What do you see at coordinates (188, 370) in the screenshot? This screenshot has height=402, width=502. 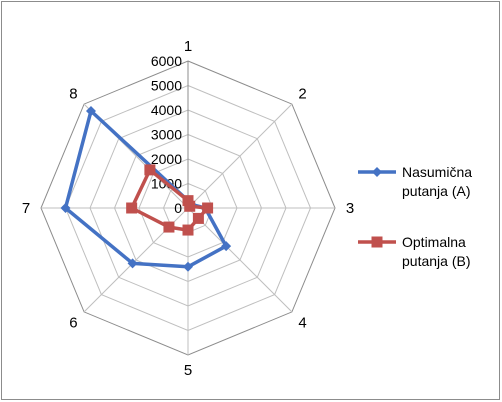 I see `category-label: 5` at bounding box center [188, 370].